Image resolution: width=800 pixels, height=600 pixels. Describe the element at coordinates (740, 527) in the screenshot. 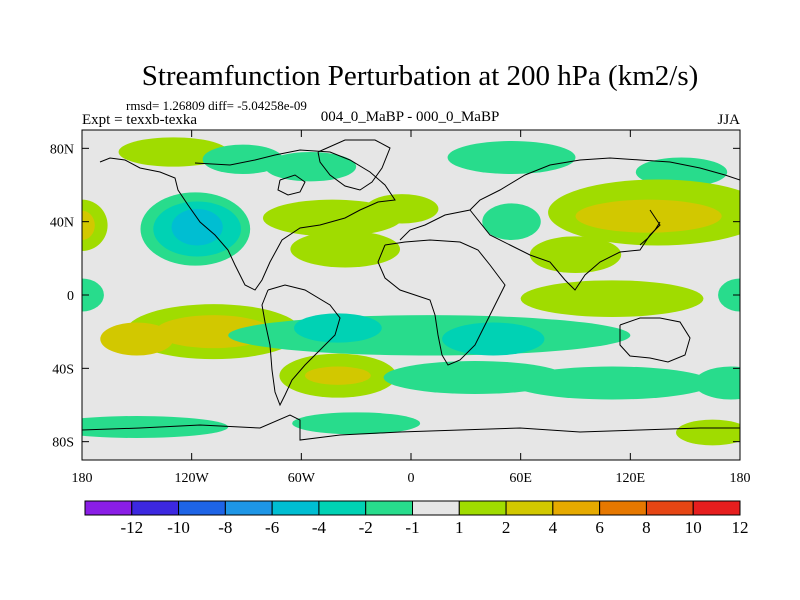

I see `colorbar-label: 12` at that location.